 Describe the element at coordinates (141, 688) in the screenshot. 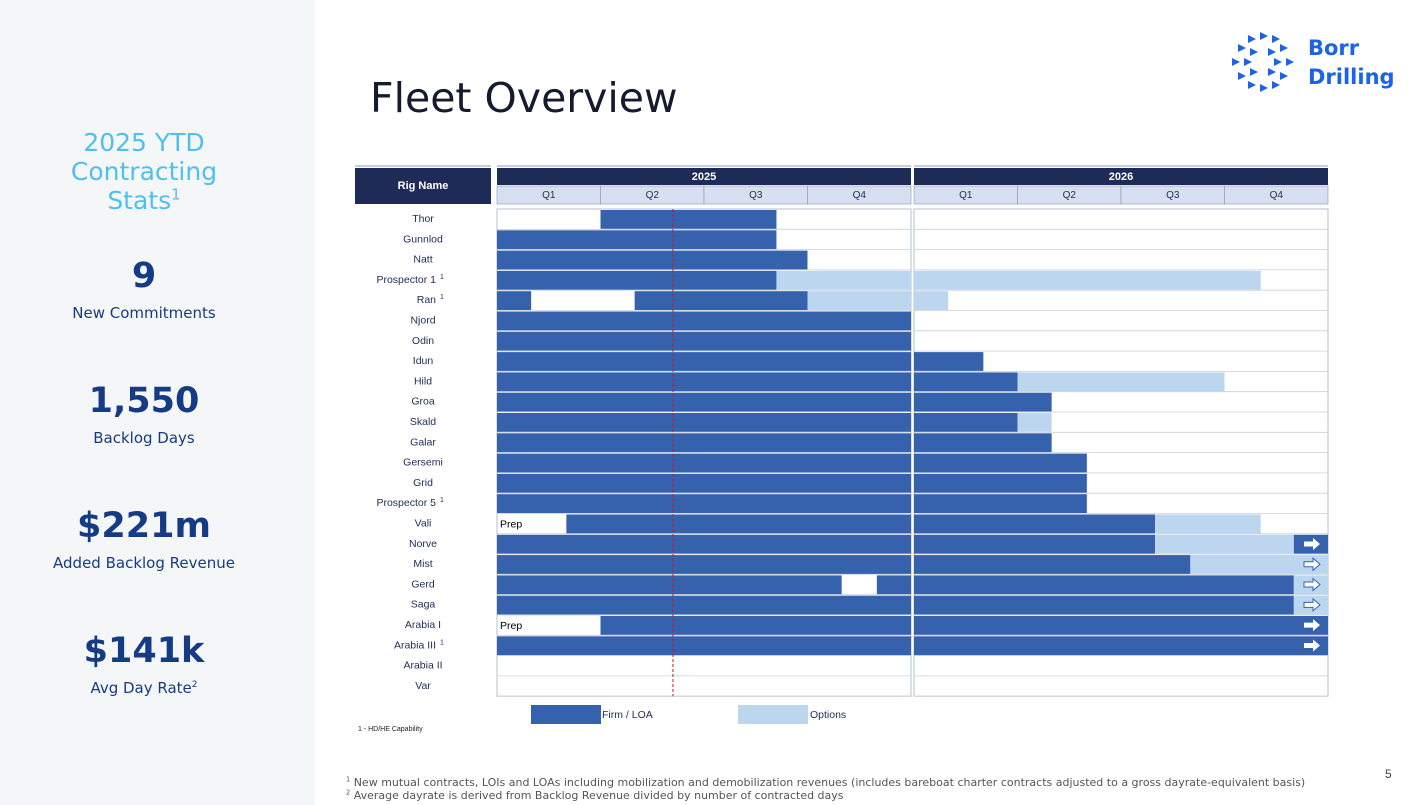

I see `stat-label: Avg Day Rate` at that location.